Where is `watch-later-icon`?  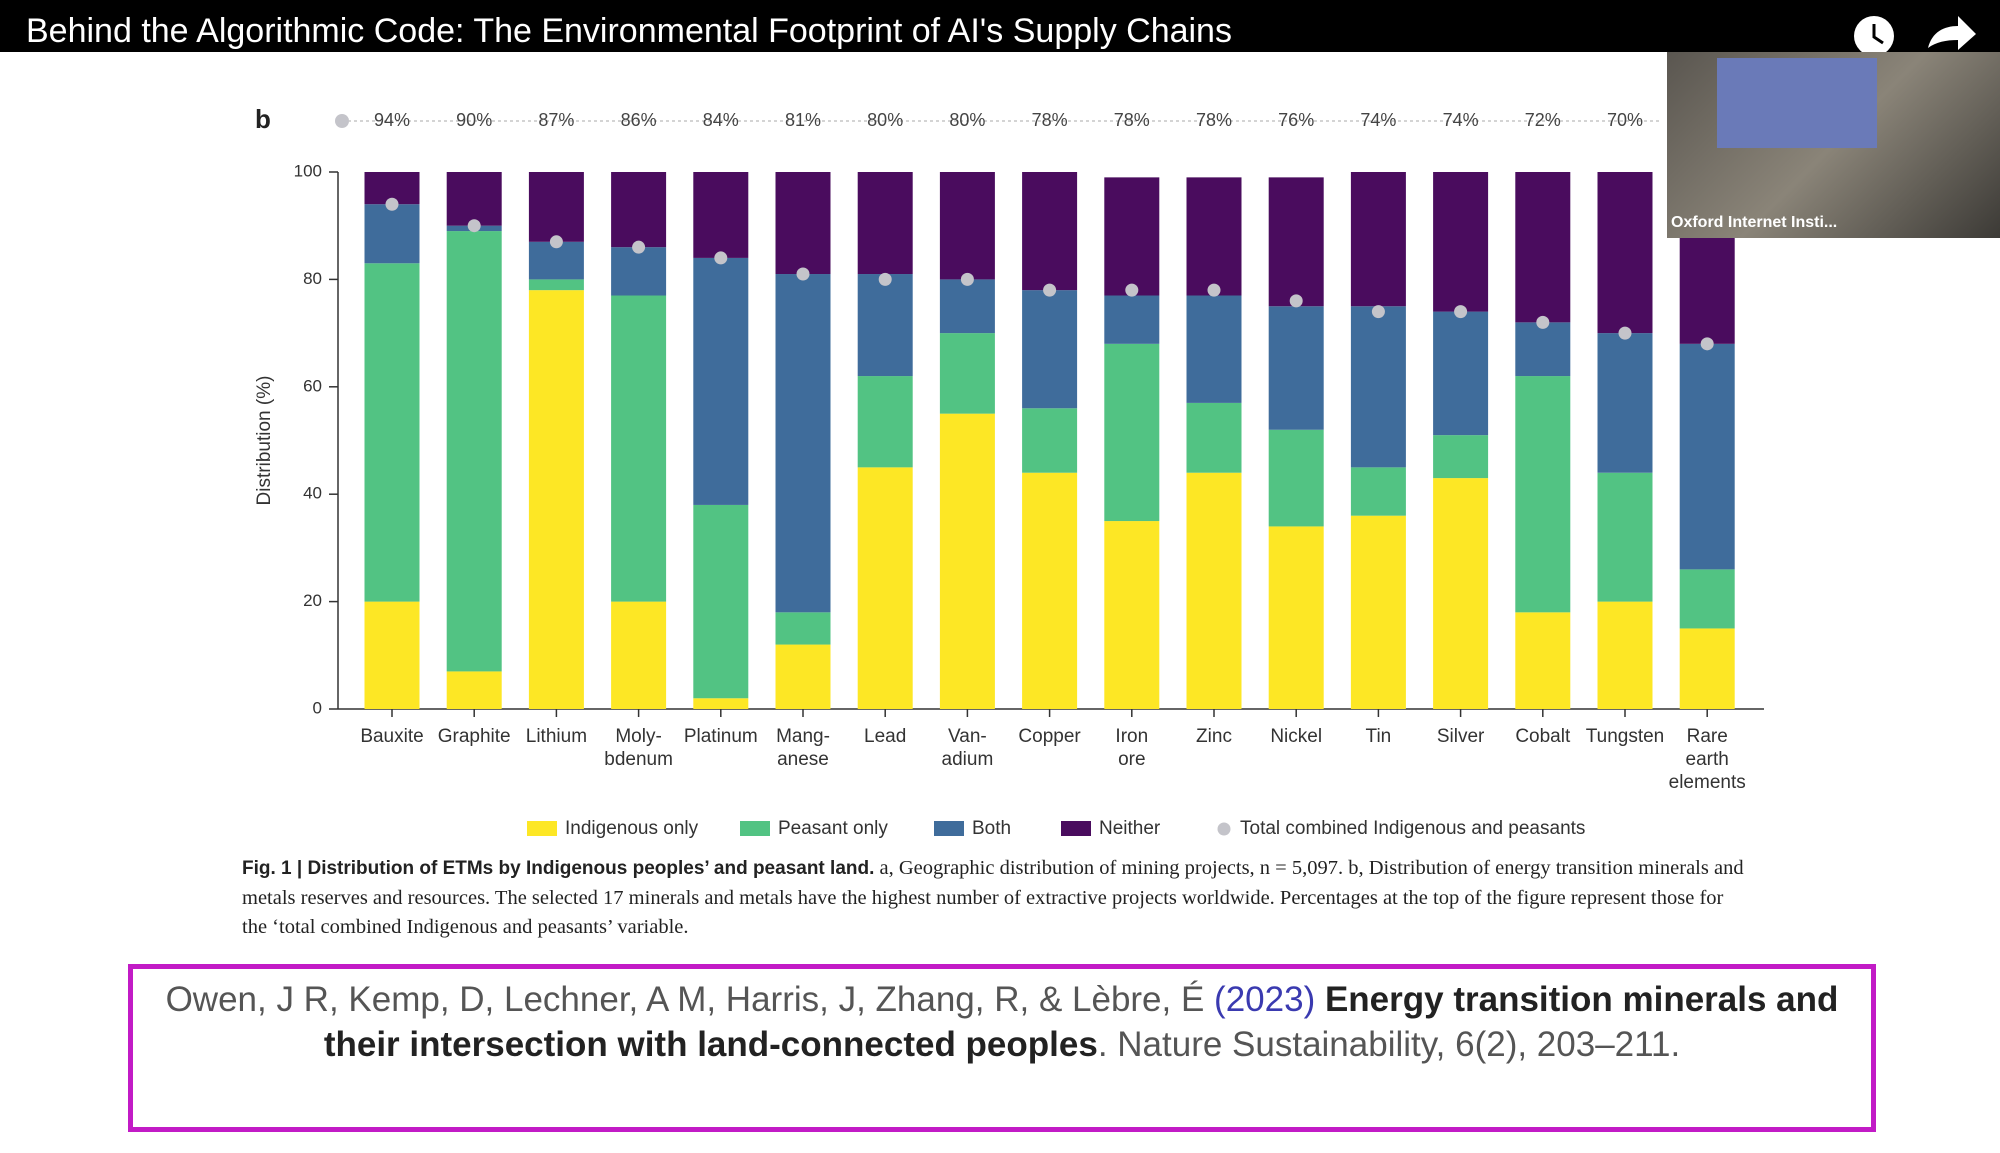 watch-later-icon is located at coordinates (1874, 34).